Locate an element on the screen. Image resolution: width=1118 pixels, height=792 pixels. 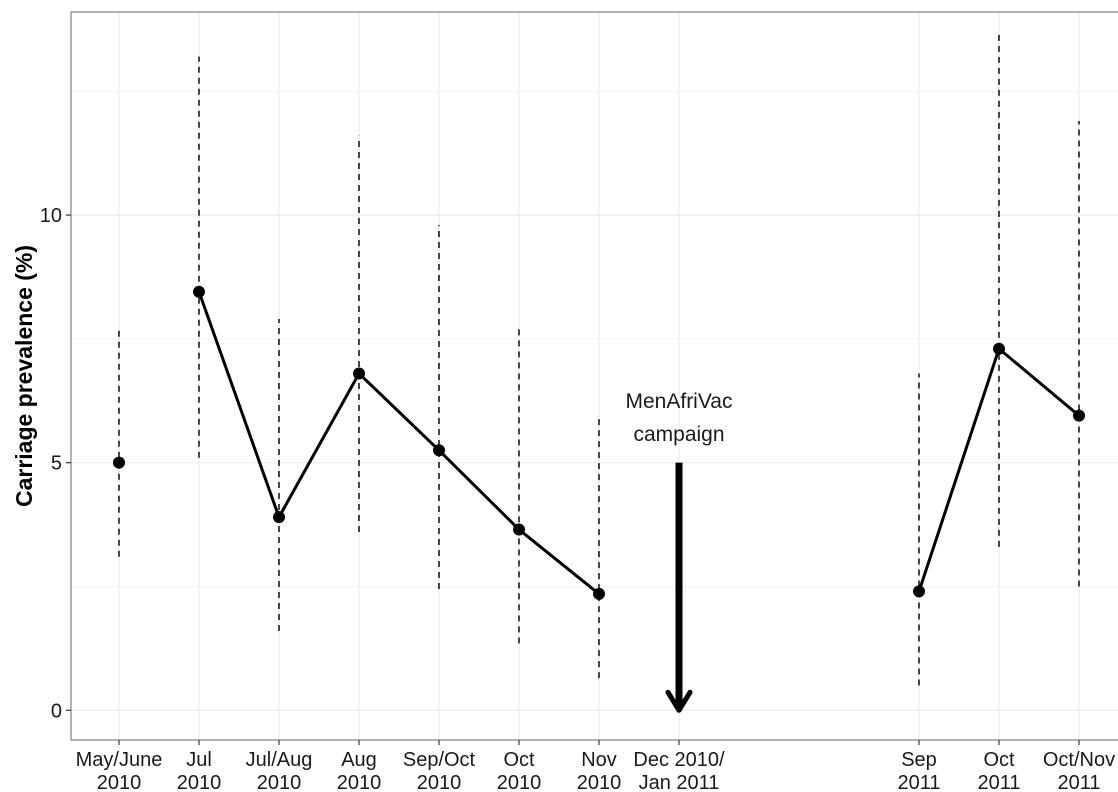
y-tick-label: 10 is located at coordinates (51, 216).